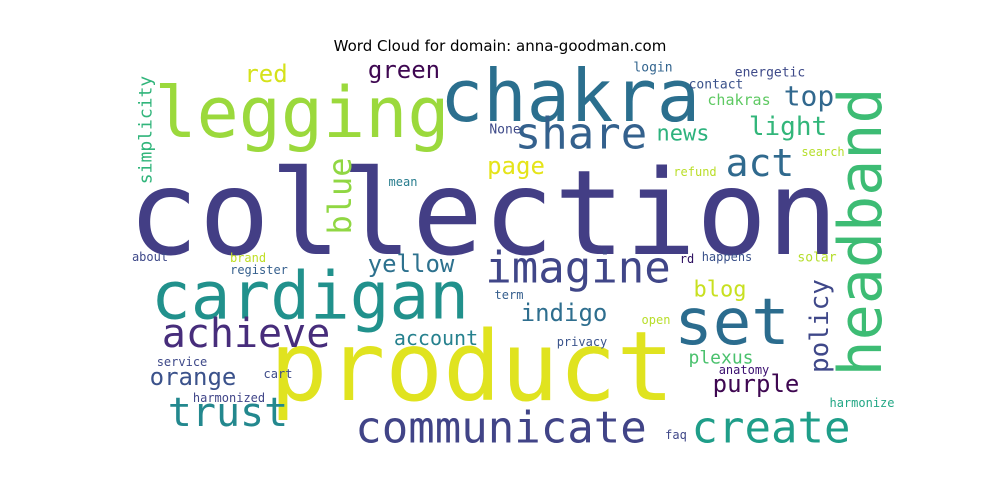 This screenshot has width=1000, height=500. Describe the element at coordinates (822, 152) in the screenshot. I see `word-search: search` at that location.